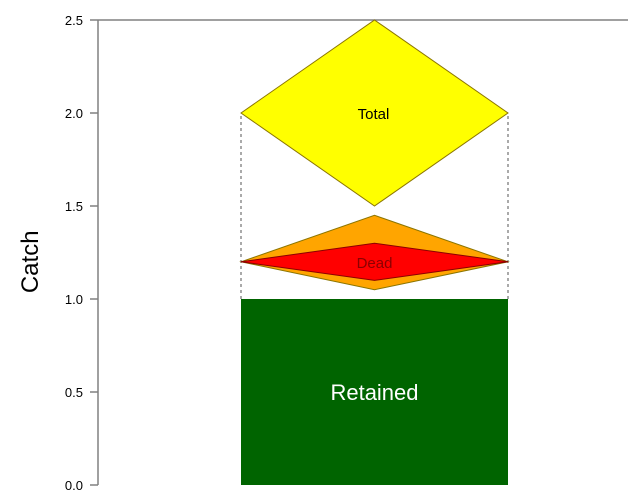 Image resolution: width=631 pixels, height=495 pixels. I want to click on y-tick-label: 2.0, so click(74, 113).